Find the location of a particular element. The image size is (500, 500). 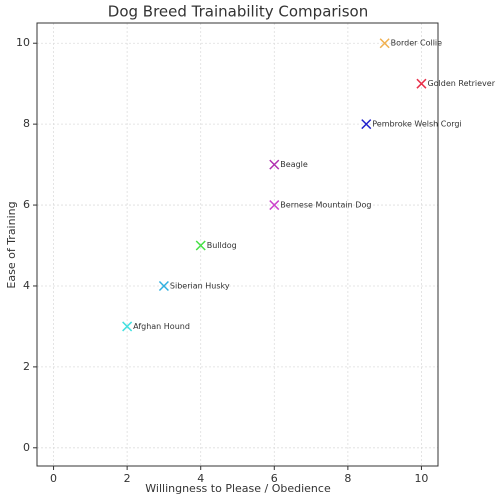

y-tick-label: 8 is located at coordinates (26, 123).